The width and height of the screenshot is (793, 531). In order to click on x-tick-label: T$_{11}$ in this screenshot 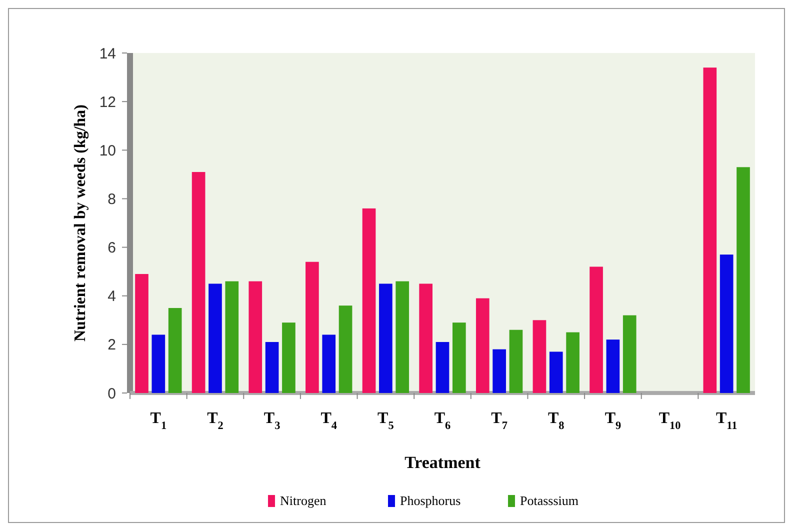, I will do `click(727, 421)`.